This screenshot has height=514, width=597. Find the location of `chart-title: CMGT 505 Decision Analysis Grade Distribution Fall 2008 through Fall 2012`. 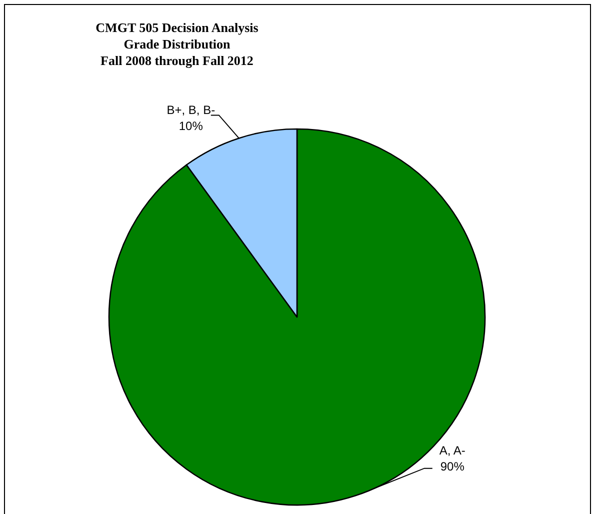

chart-title: CMGT 505 Decision Analysis Grade Distribution Fall 2008 through Fall 2012 is located at coordinates (177, 44).